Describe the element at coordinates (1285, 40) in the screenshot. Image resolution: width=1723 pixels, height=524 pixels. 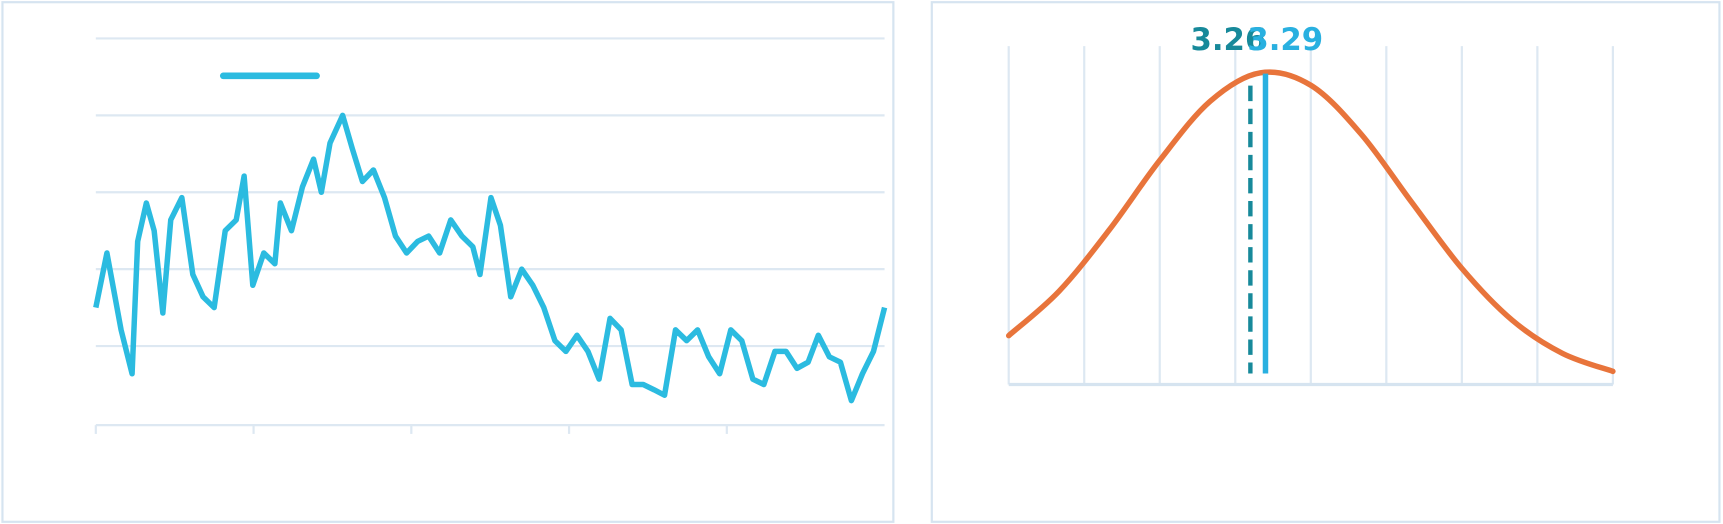
I see `marker-label: 3.29` at that location.